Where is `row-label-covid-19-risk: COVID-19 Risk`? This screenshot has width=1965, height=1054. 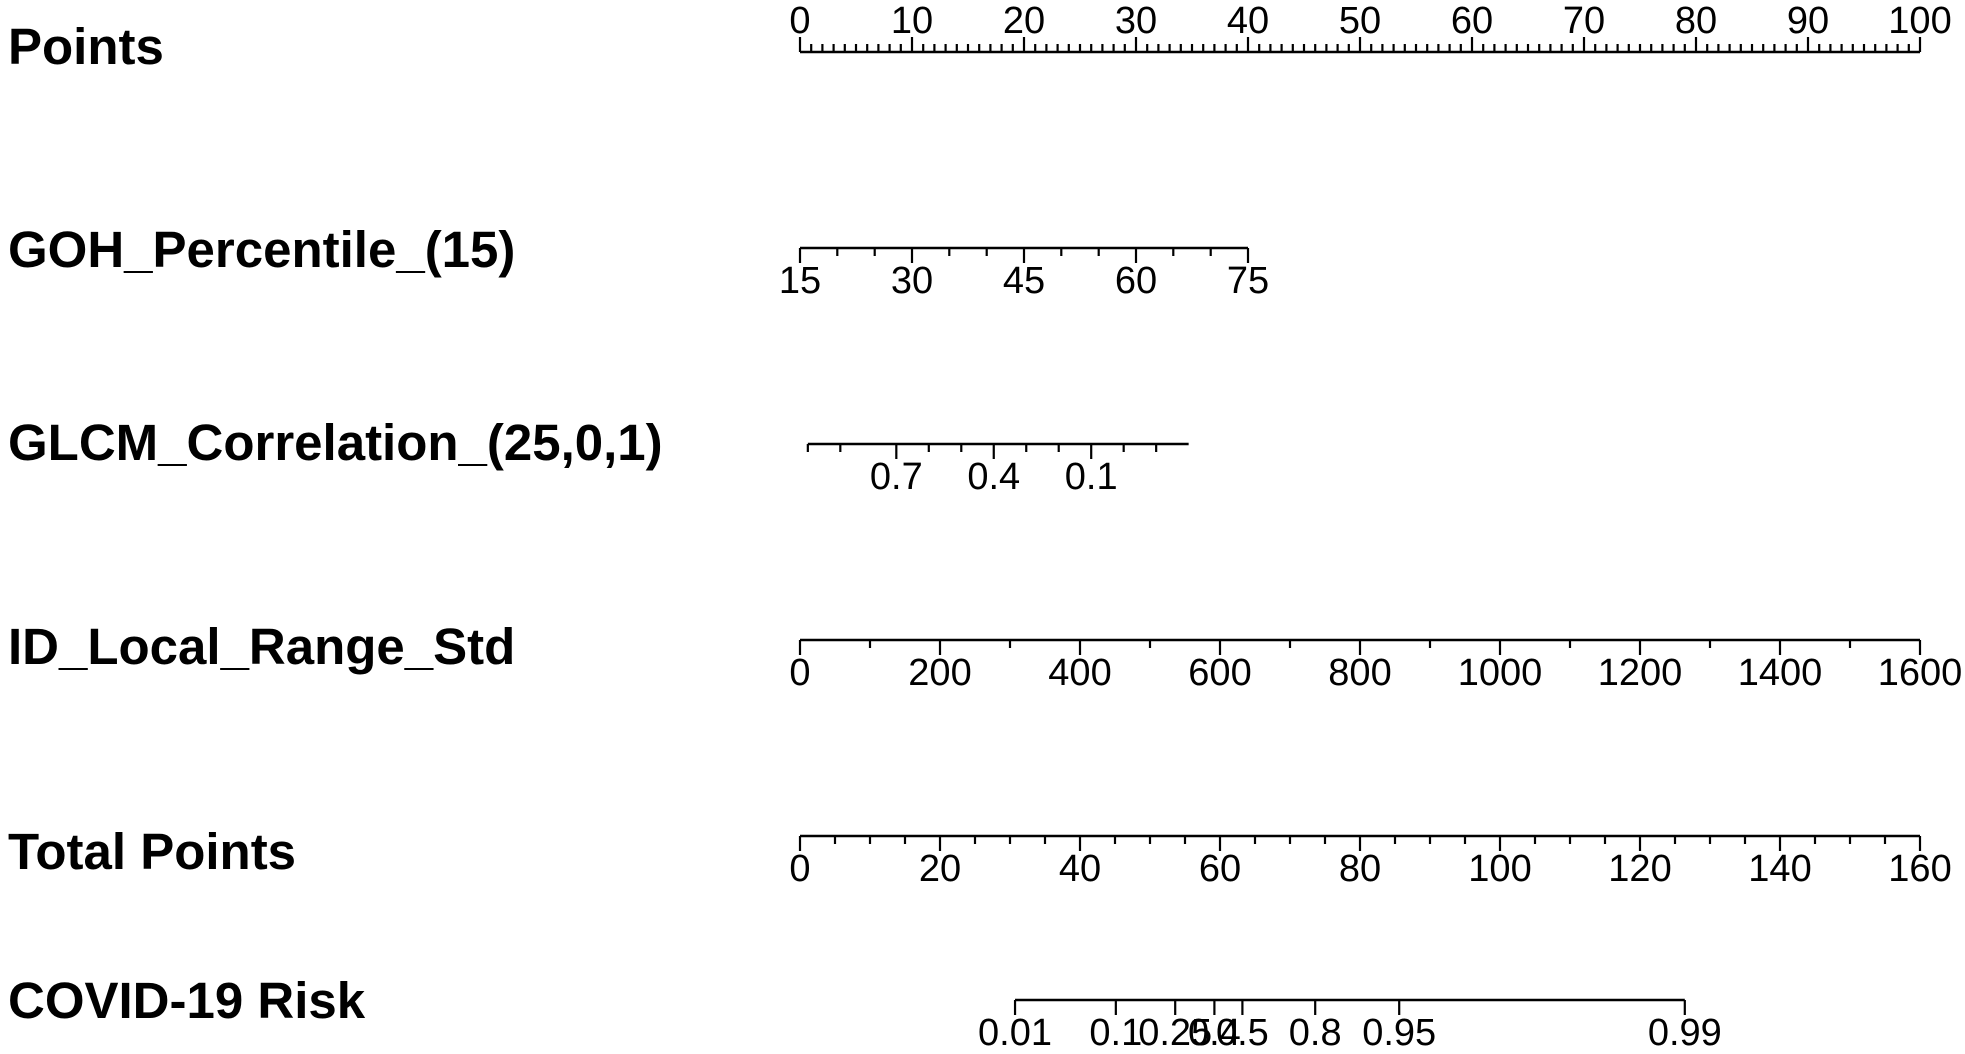 row-label-covid-19-risk: COVID-19 Risk is located at coordinates (187, 1000).